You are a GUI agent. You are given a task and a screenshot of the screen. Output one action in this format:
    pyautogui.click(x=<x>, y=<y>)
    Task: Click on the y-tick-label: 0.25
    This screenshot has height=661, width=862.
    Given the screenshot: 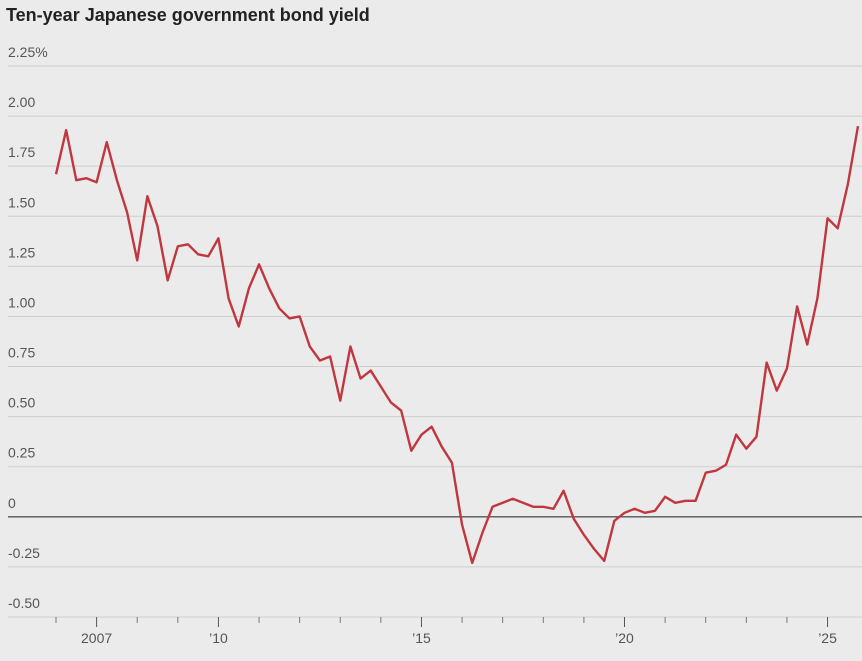 What is the action you would take?
    pyautogui.click(x=21, y=453)
    